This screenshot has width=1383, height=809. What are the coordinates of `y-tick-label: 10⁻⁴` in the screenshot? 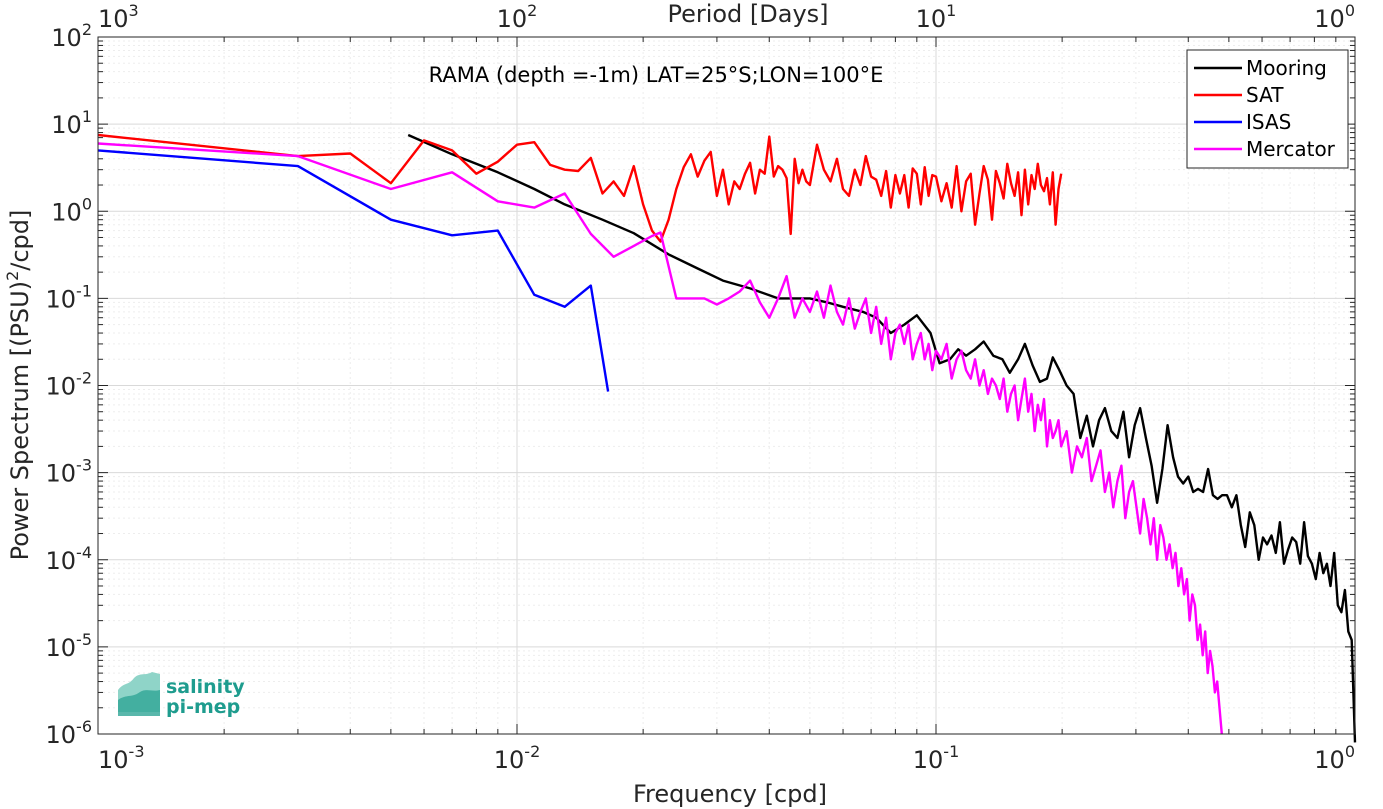 It's located at (69, 559).